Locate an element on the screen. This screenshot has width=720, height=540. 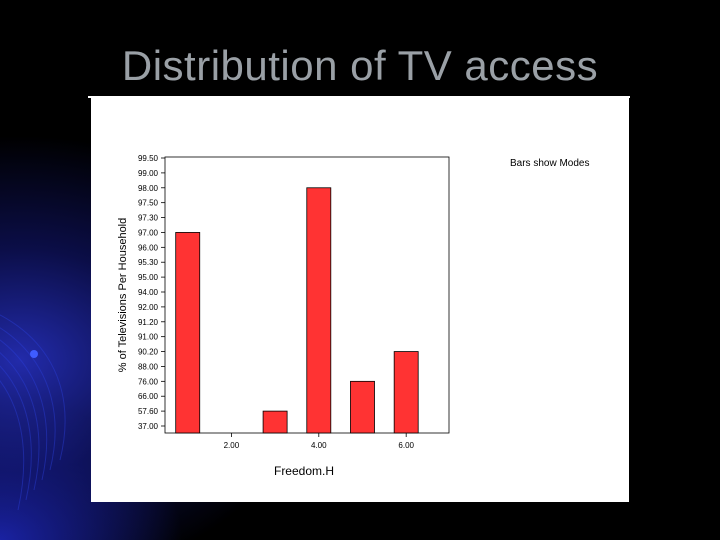
y-tick-label: 90.20 is located at coordinates (148, 352).